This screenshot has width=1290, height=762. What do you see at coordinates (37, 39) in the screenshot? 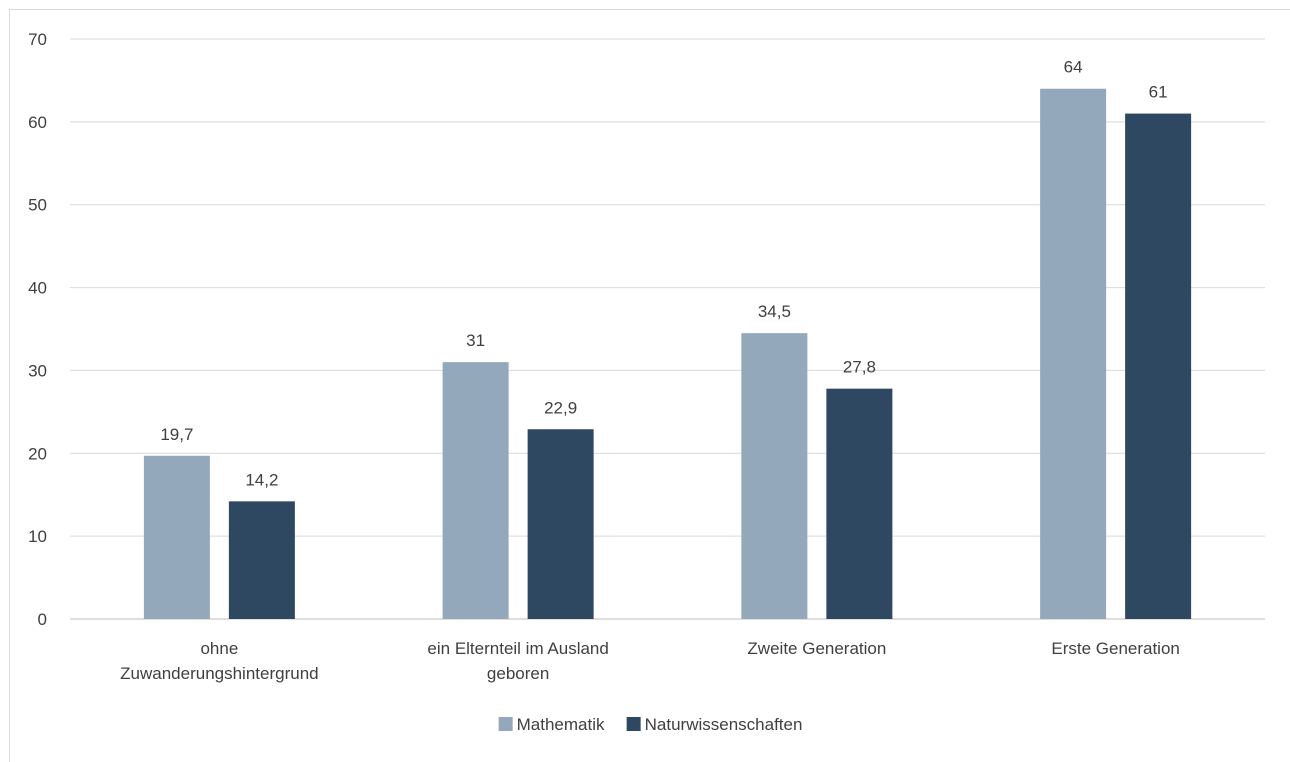
I see `y-tick-label: 70` at bounding box center [37, 39].